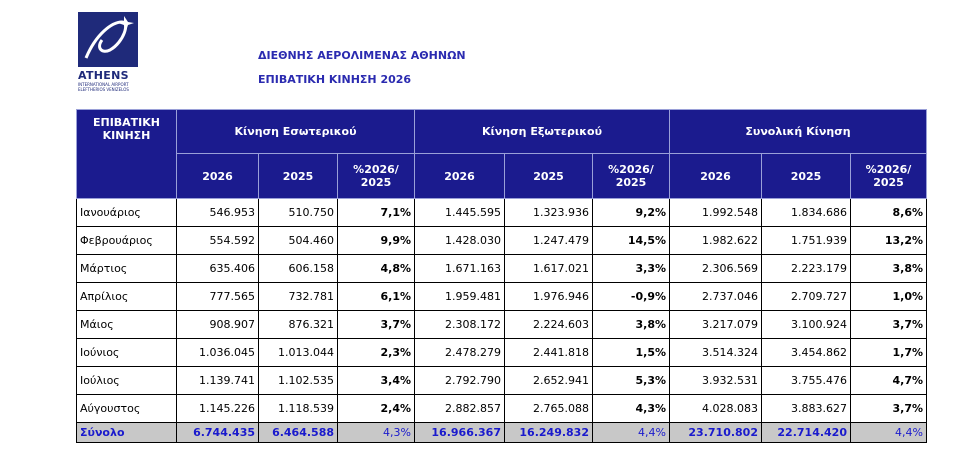 The height and width of the screenshot is (471, 976). I want to click on percent-cell: 9,9%, so click(376, 240).